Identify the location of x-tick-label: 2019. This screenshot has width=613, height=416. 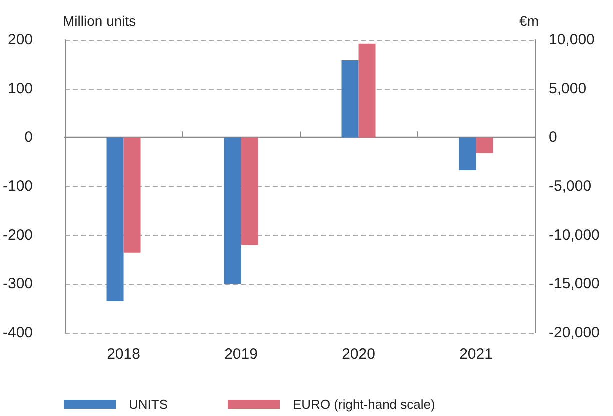
(241, 354).